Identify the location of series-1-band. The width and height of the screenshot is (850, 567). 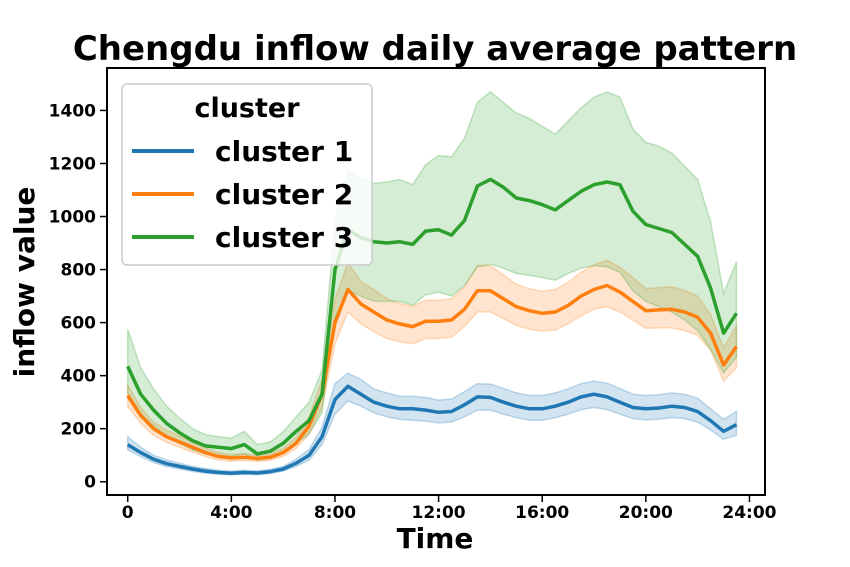
(432, 424).